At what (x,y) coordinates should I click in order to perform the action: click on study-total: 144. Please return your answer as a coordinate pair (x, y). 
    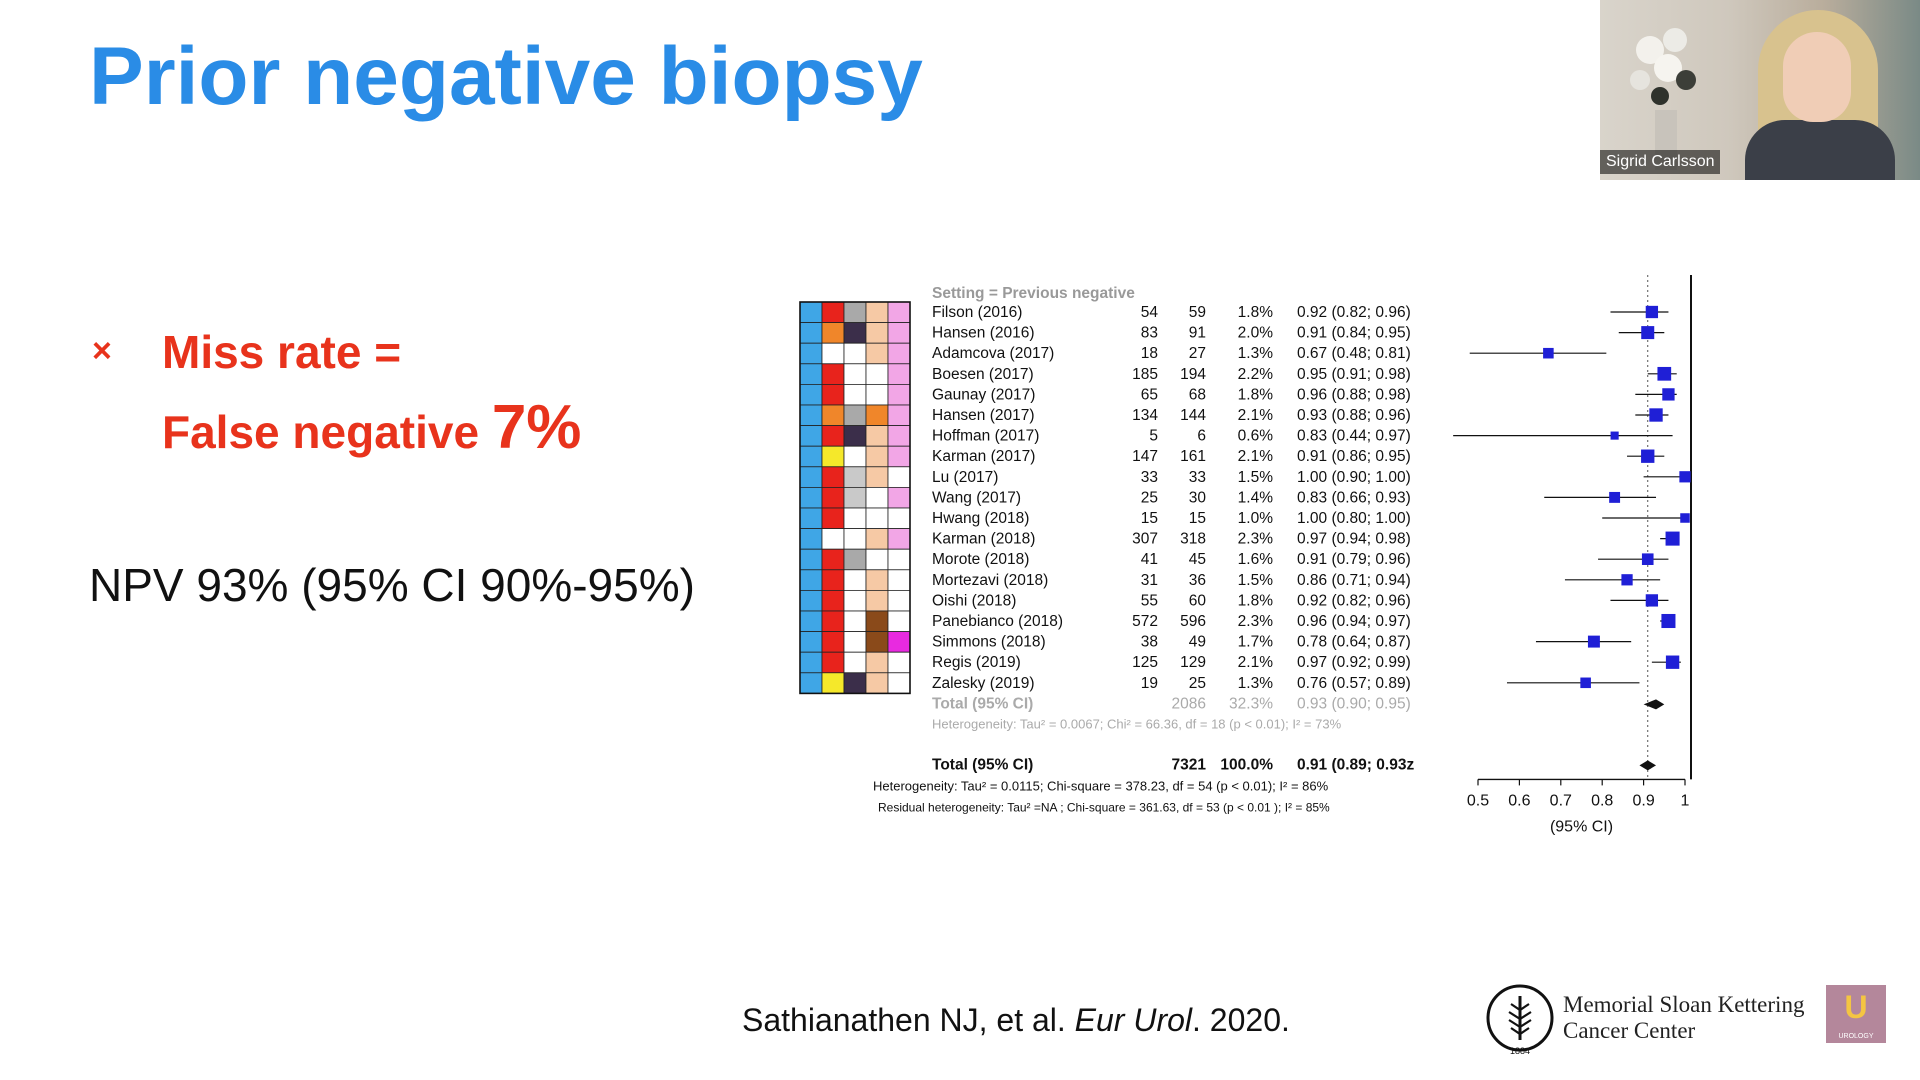
    Looking at the image, I should click on (1193, 415).